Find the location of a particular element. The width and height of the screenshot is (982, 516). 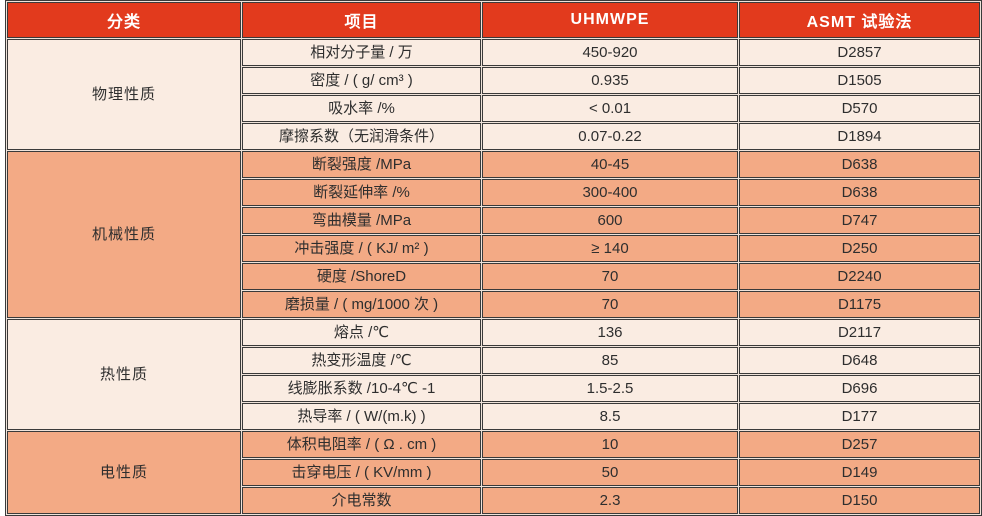

uhmwpe-value-cell: 0.935 is located at coordinates (610, 80).